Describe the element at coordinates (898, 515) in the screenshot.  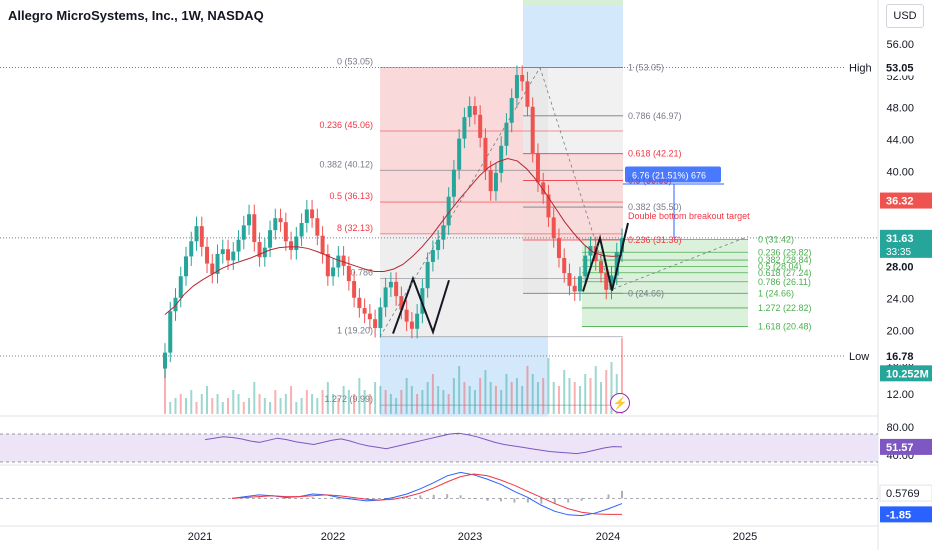
I see `signal-tag-value: -1.85` at that location.